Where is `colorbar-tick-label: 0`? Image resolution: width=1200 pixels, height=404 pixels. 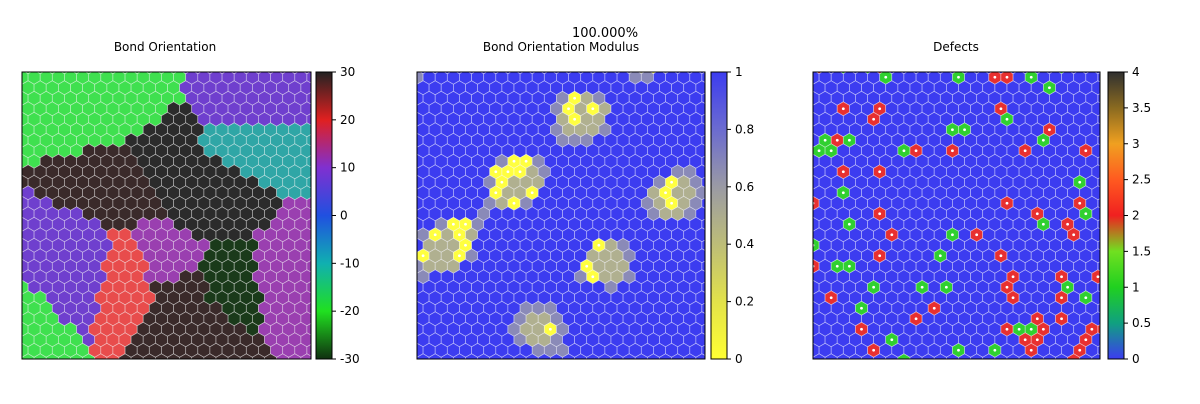
colorbar-tick-label: 0 is located at coordinates (739, 359).